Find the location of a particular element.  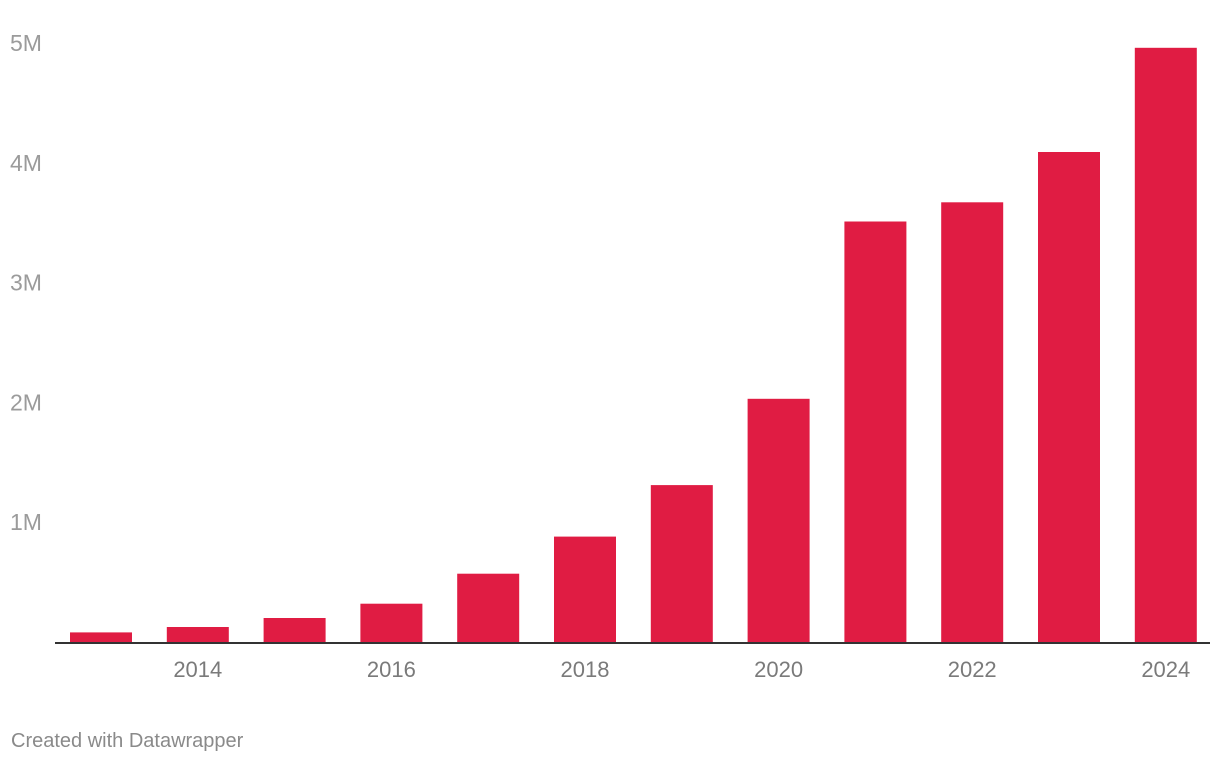

x-tick-label: 2022 is located at coordinates (972, 669).